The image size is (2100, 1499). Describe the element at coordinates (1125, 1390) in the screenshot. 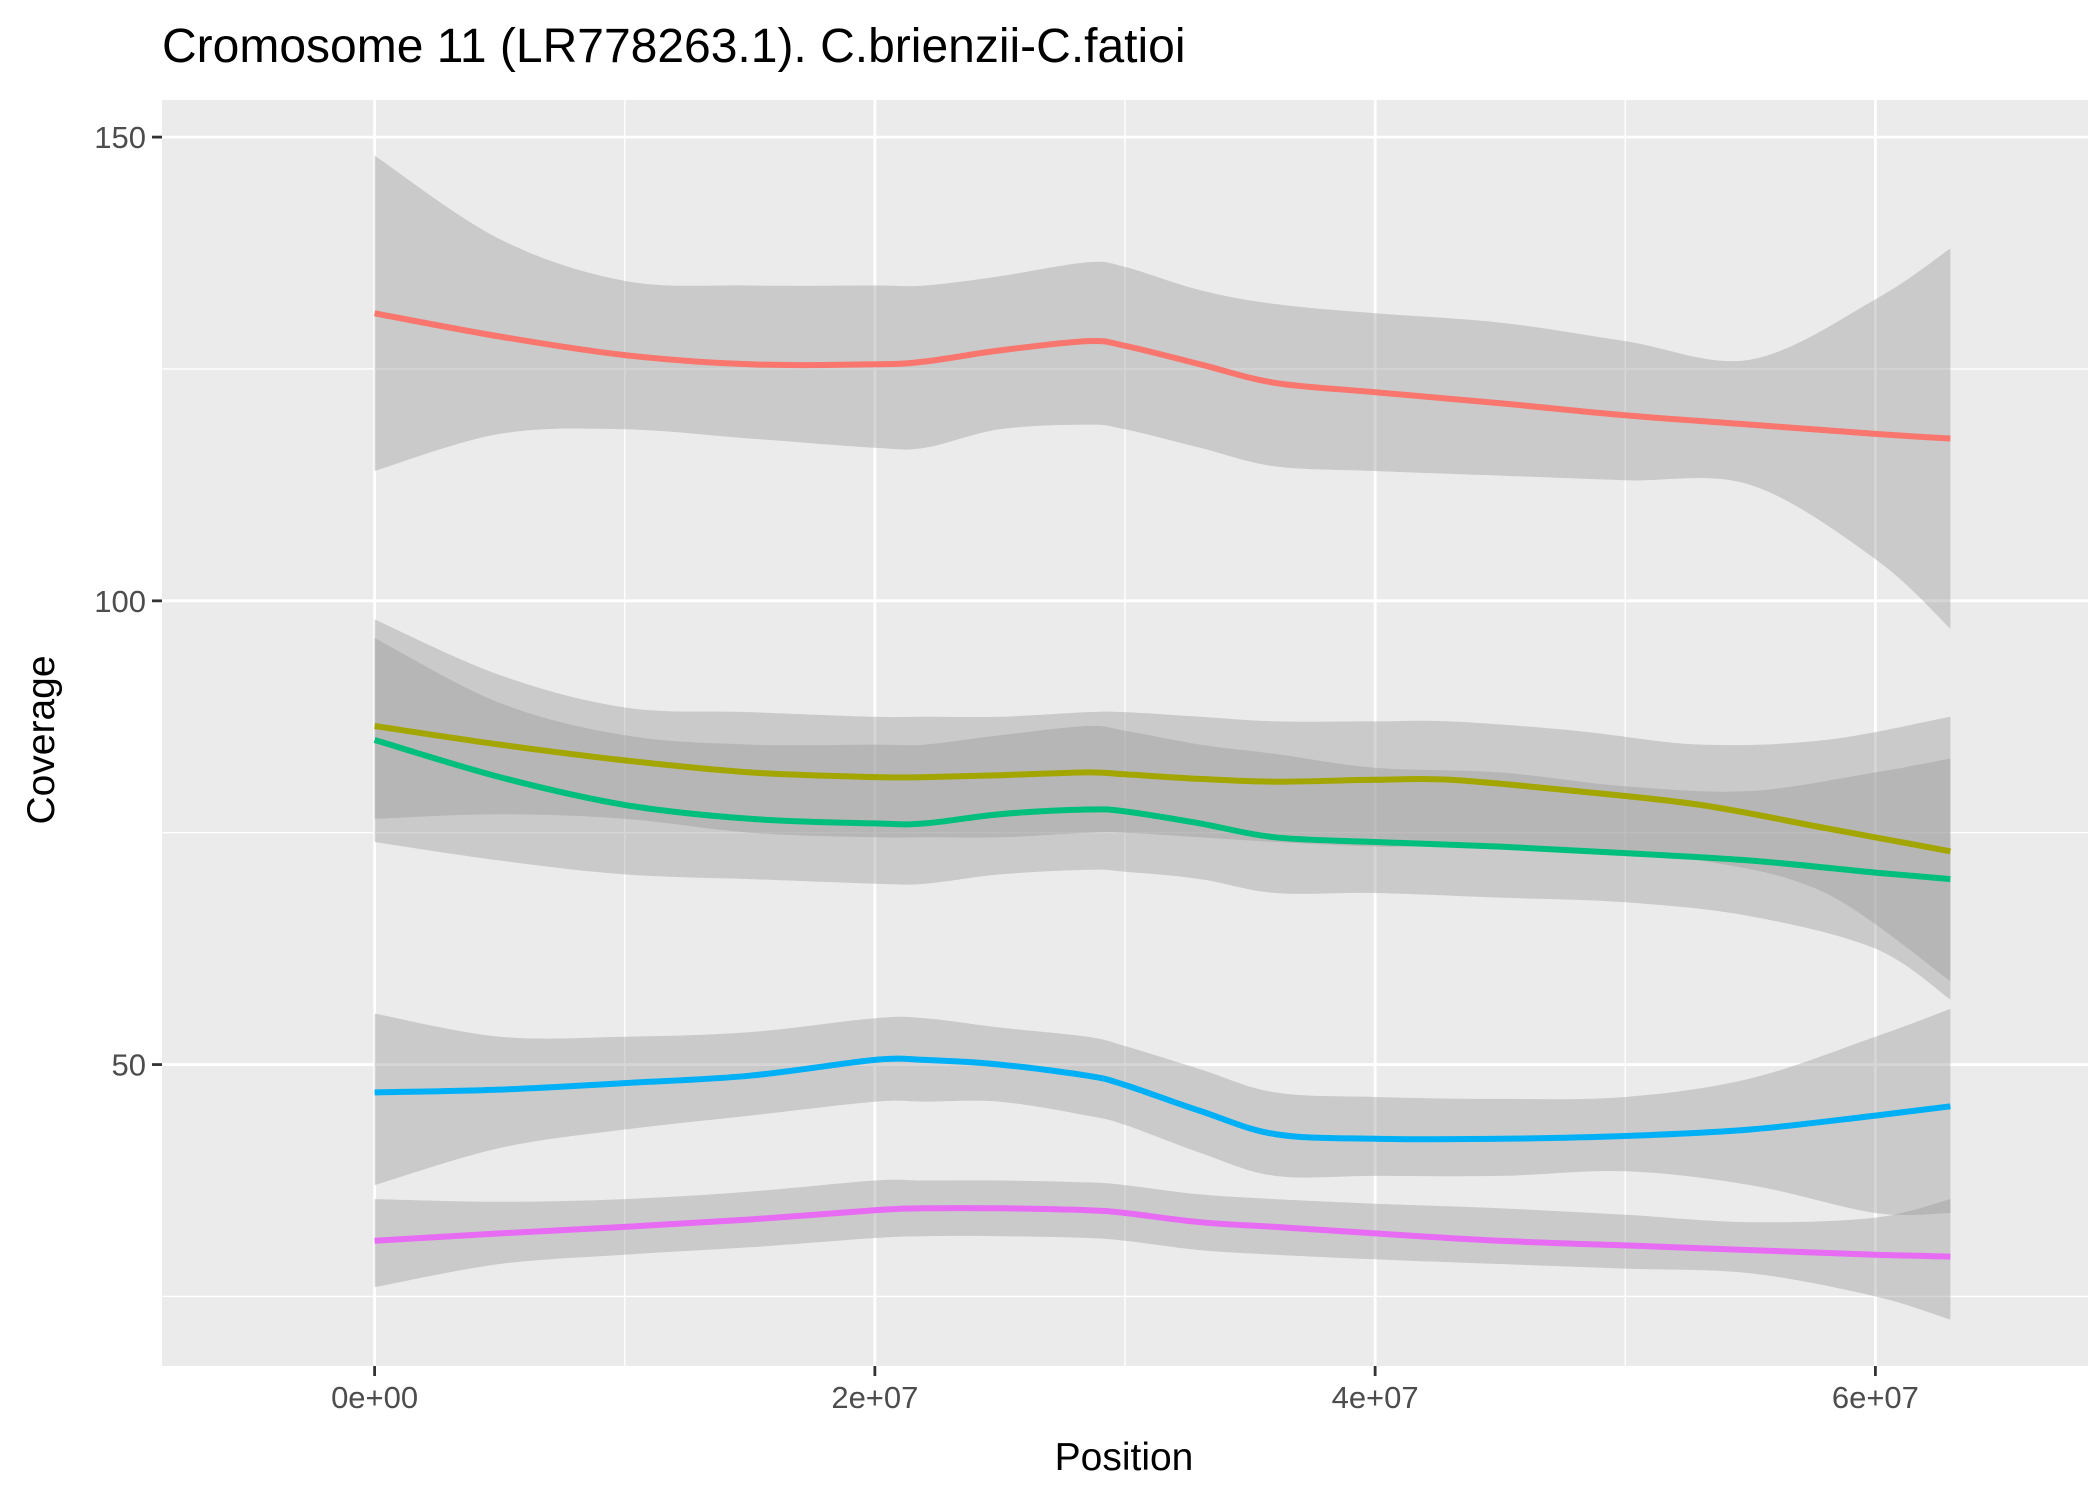

I see `x-axis: 0e+00 2e+07 4e+07 6e+07` at that location.